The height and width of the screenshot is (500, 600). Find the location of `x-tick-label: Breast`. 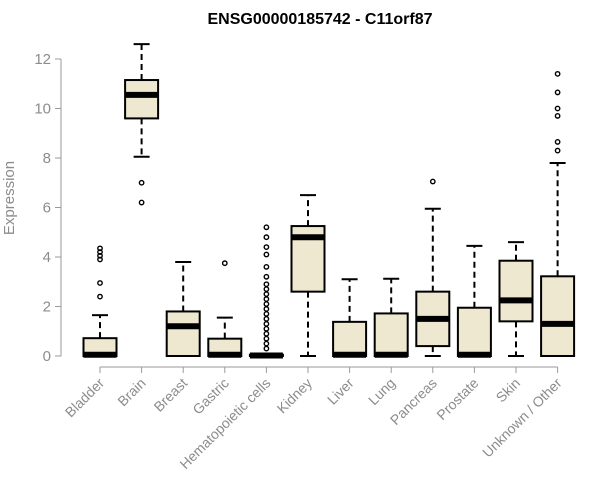

x-tick-label: Breast is located at coordinates (170, 395).